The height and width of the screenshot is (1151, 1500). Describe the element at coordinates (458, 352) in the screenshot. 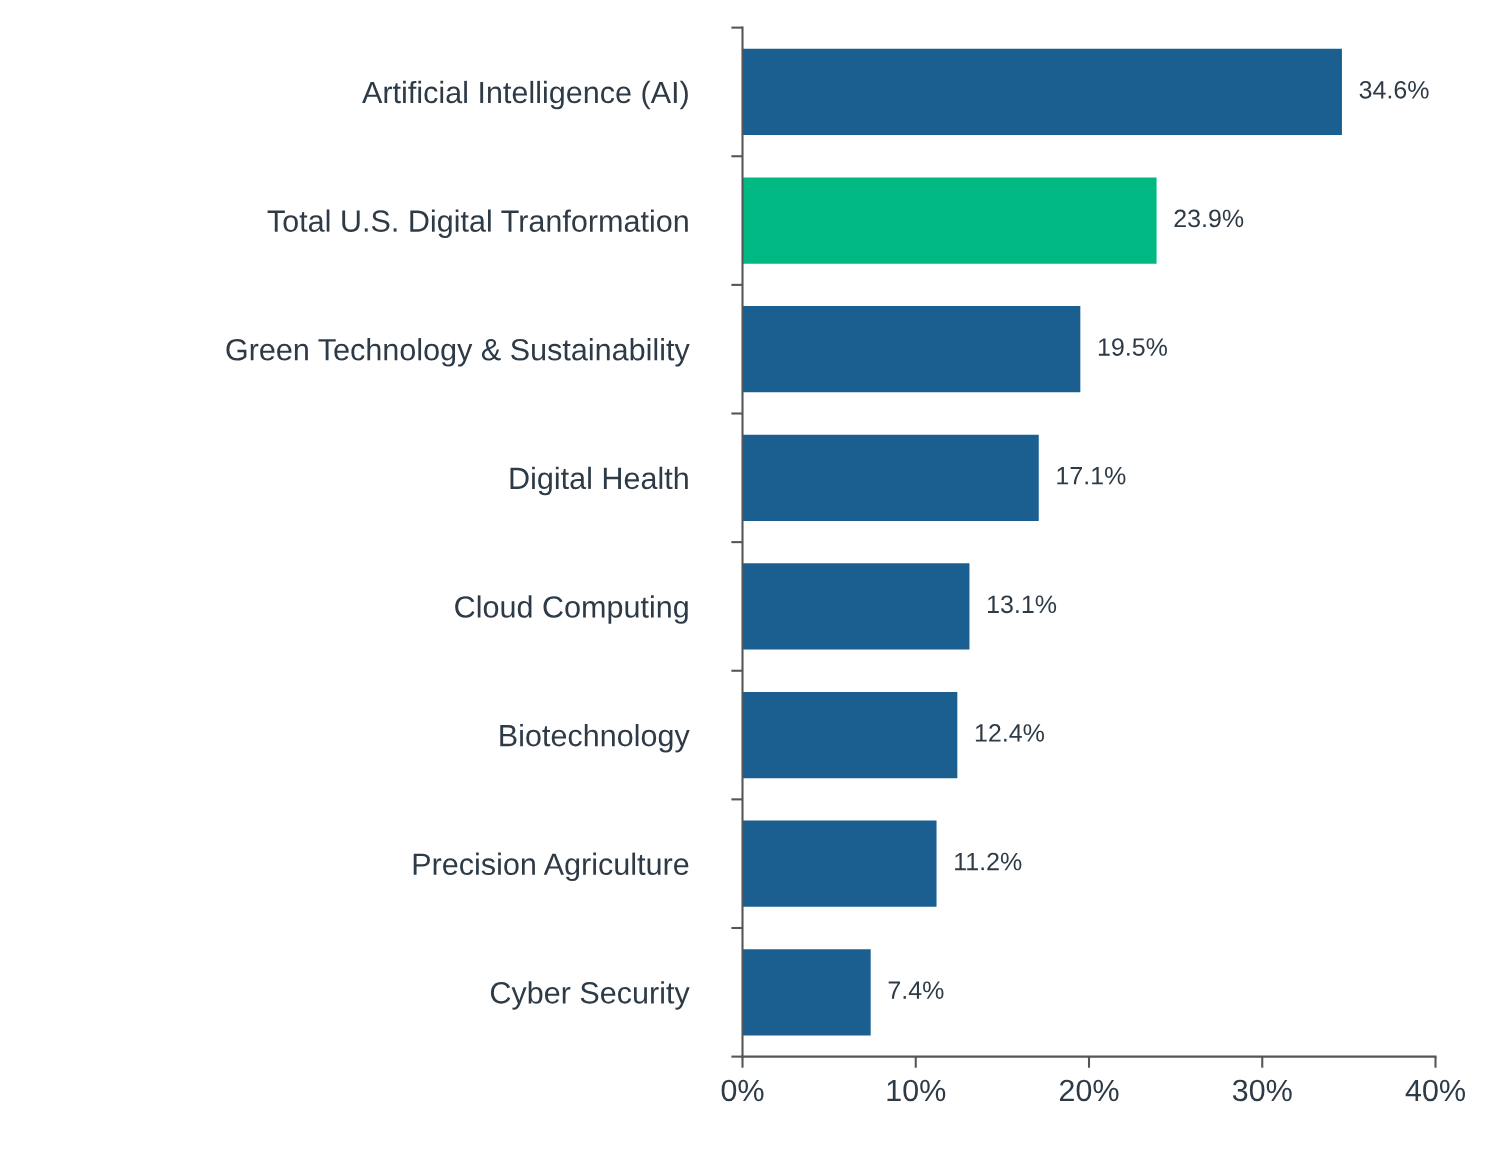

I see `y-tick-label: Green Technology & Sustainability` at that location.